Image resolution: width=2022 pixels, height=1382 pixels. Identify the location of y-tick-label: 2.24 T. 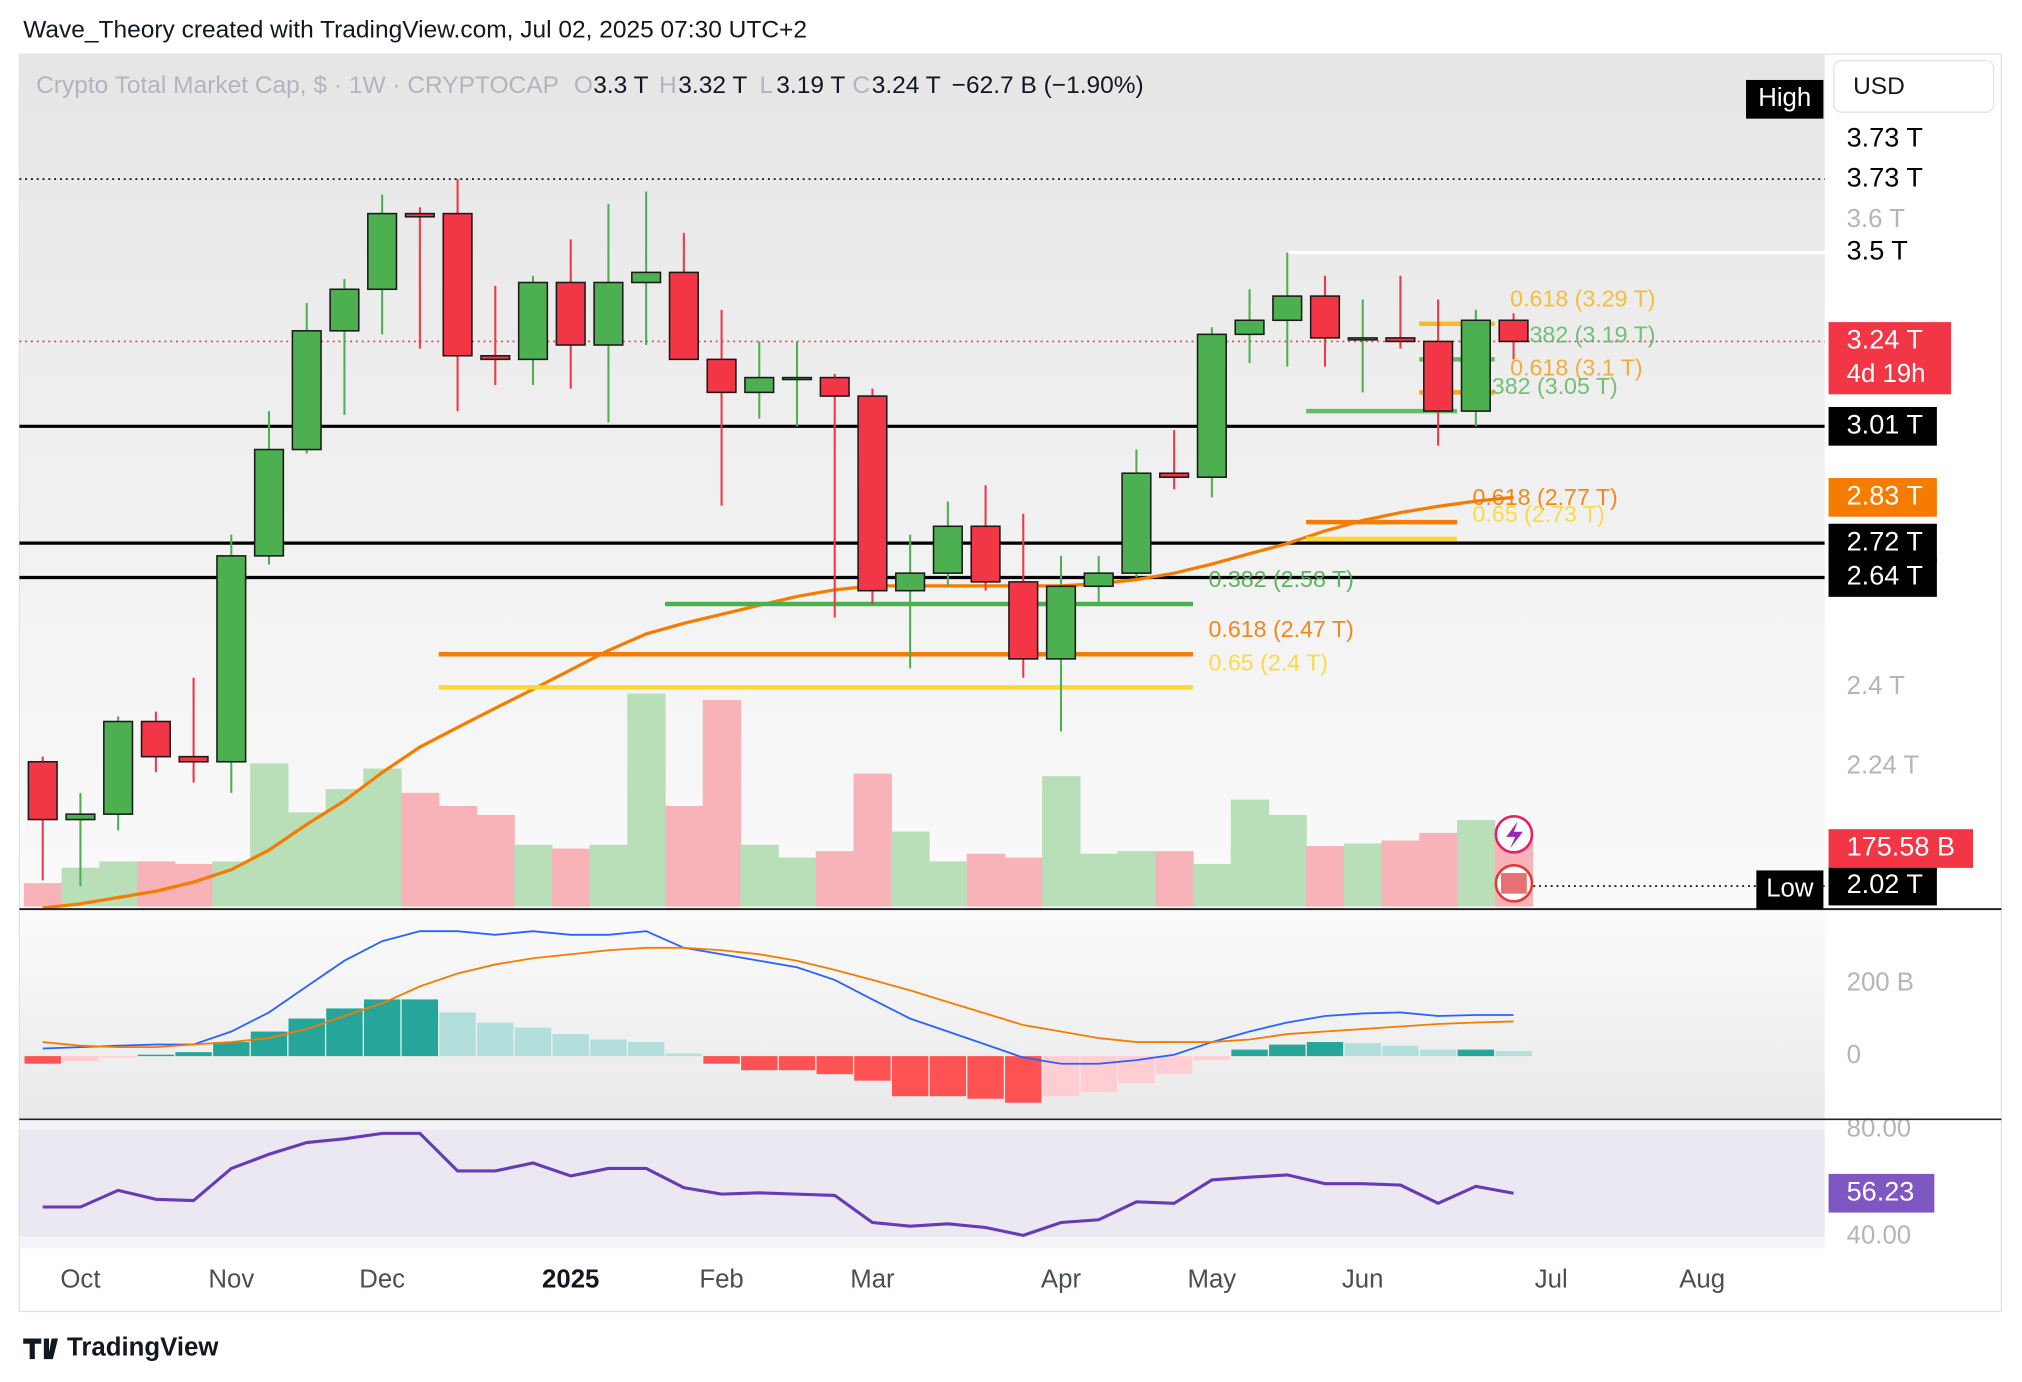
(1883, 766).